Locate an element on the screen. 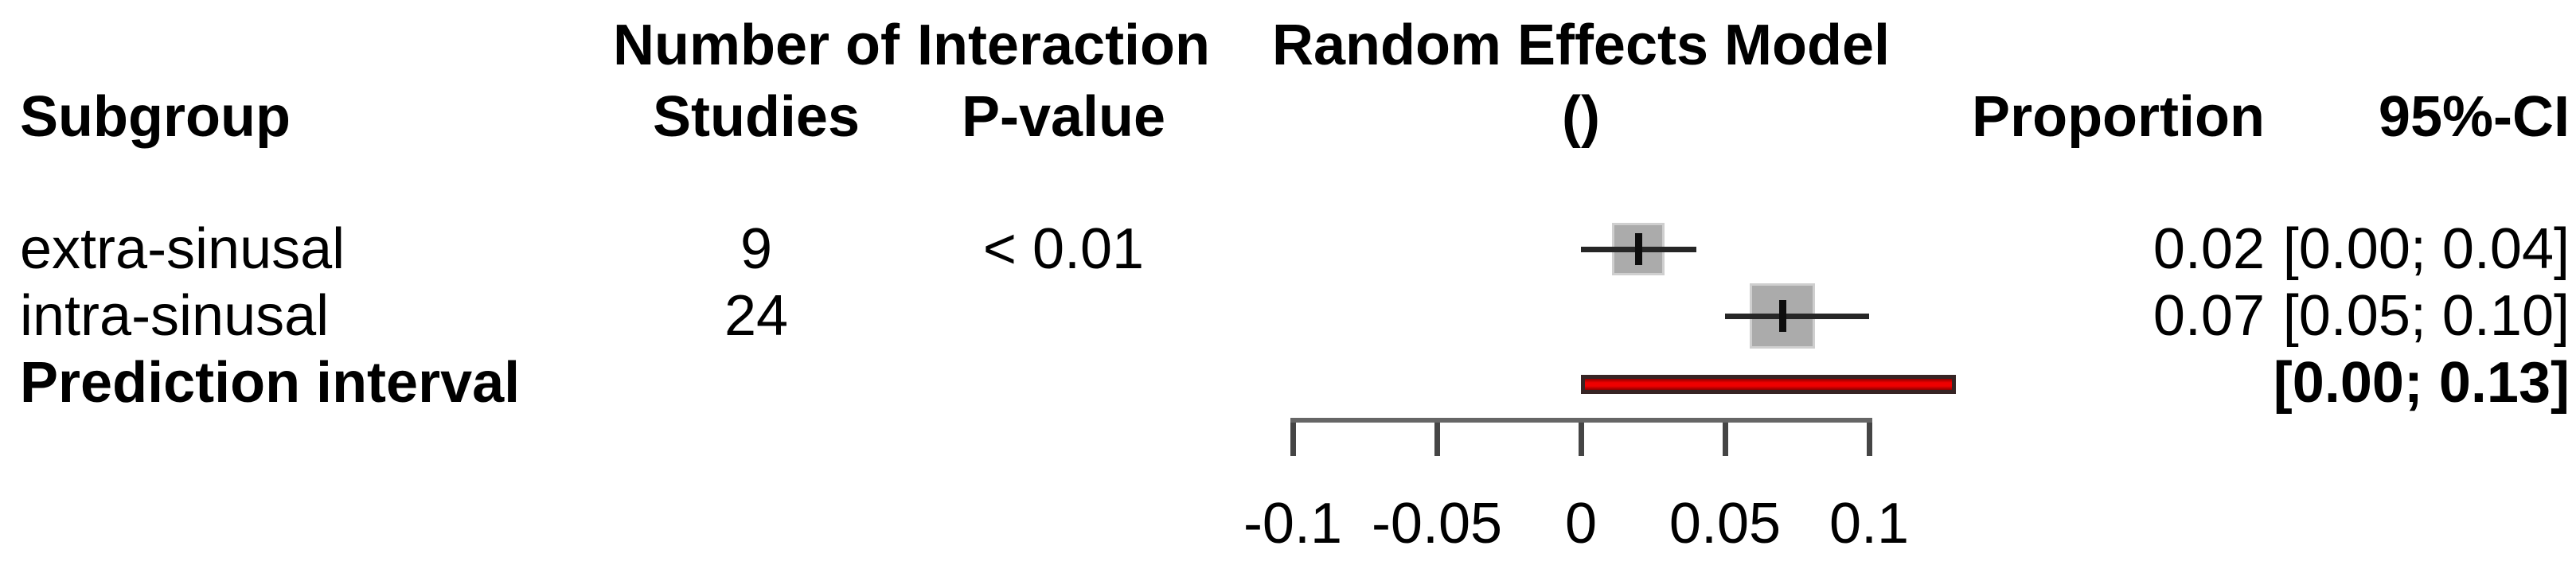 This screenshot has height=573, width=2576. ci-line is located at coordinates (1797, 316).